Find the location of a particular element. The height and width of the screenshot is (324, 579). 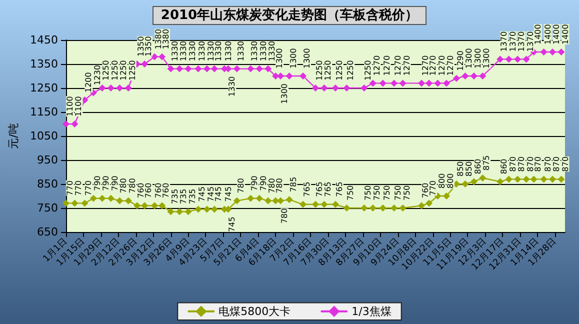

y-axis-title: 元/吨 is located at coordinates (13, 136).